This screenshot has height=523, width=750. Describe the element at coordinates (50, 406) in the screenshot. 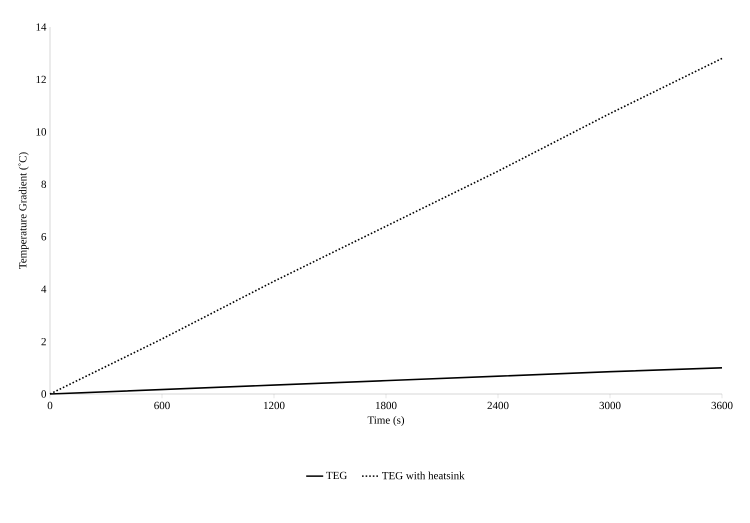

I see `x-tick-label: 0` at that location.